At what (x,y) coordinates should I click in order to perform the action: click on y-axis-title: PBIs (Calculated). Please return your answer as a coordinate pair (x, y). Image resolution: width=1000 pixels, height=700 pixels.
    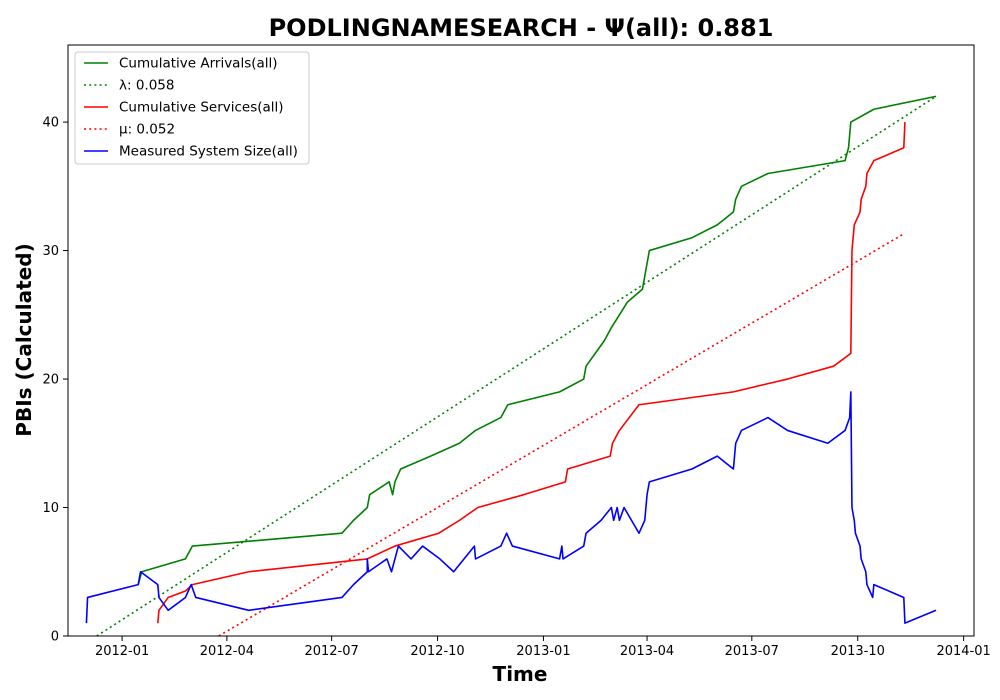
    Looking at the image, I should click on (24, 339).